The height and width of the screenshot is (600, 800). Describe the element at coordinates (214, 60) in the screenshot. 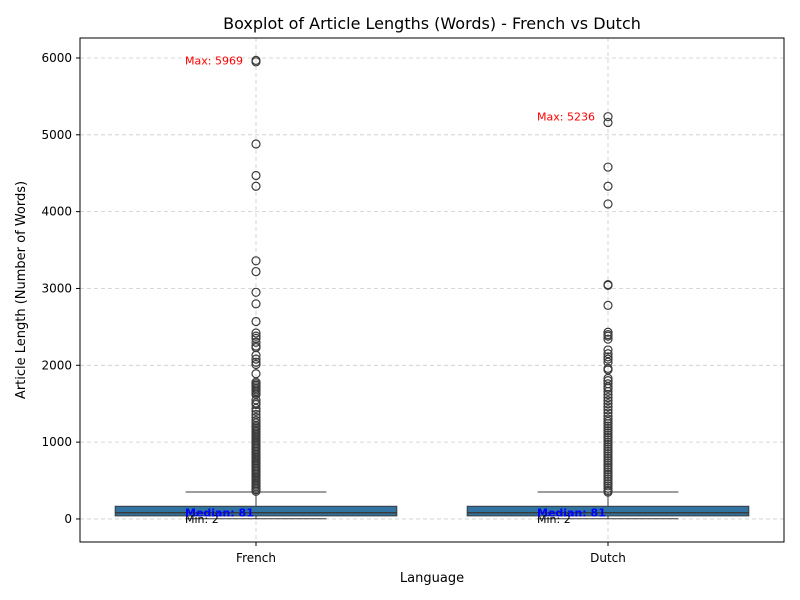

I see `max-annotation: Max: 5969` at that location.